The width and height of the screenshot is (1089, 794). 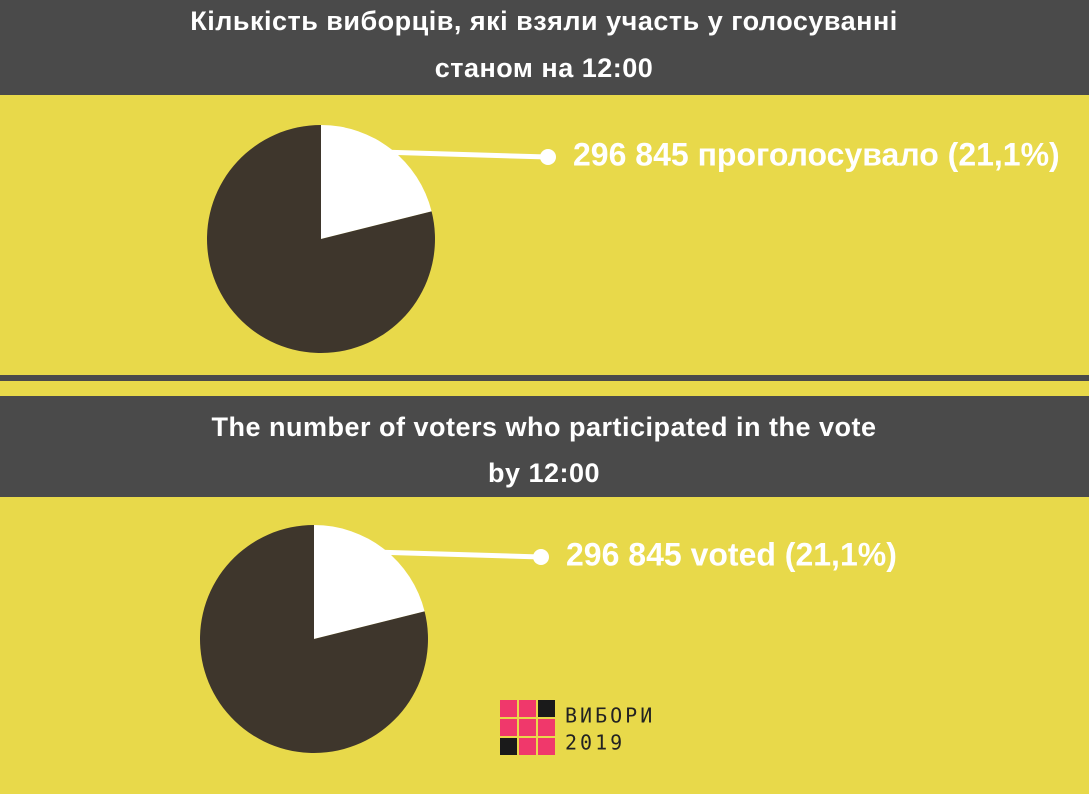 I want to click on annotation: 296 845 проголосувало (21,1%), so click(x=816, y=154).